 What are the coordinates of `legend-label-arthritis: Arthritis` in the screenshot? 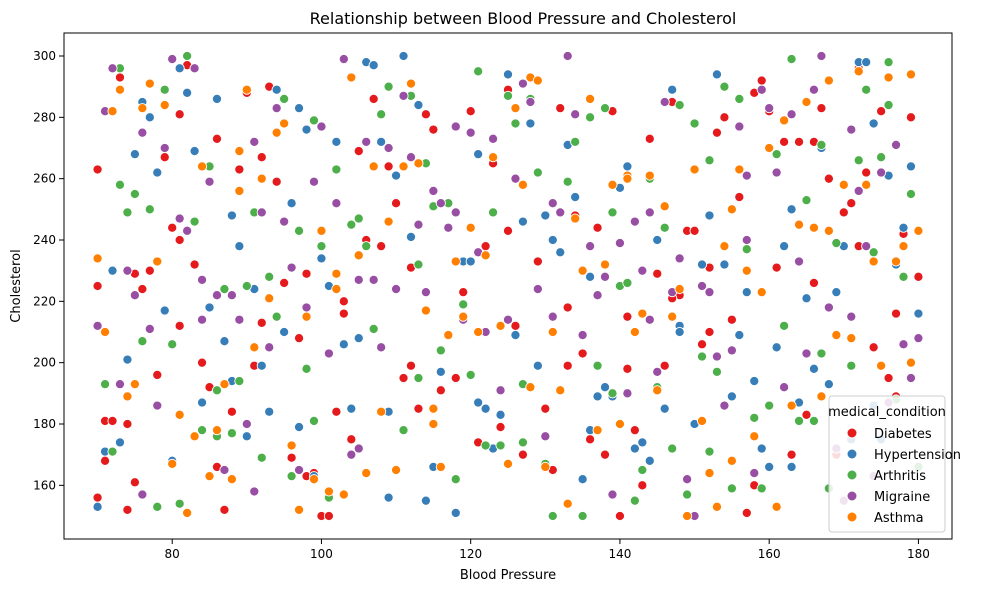 It's located at (900, 476).